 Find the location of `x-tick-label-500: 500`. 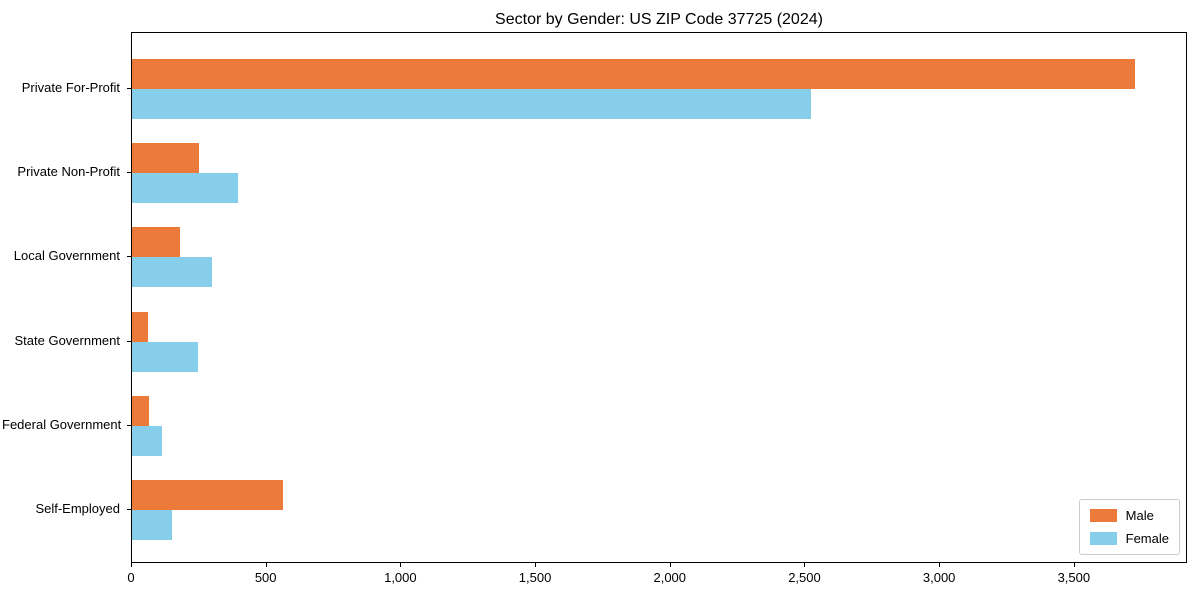

x-tick-label-500: 500 is located at coordinates (265, 577).